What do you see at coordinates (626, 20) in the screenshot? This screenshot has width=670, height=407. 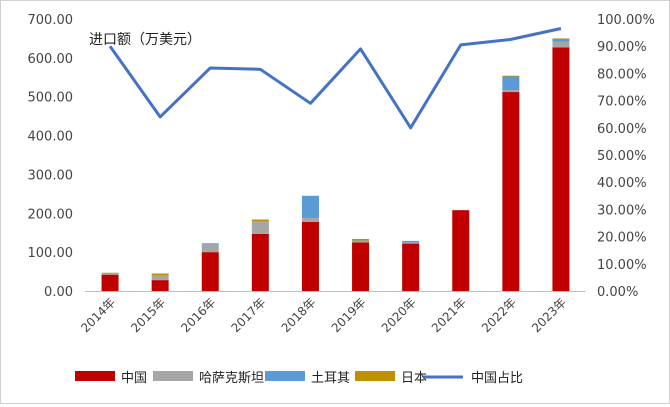 I see `y2-tick-label: 100.00%` at bounding box center [626, 20].